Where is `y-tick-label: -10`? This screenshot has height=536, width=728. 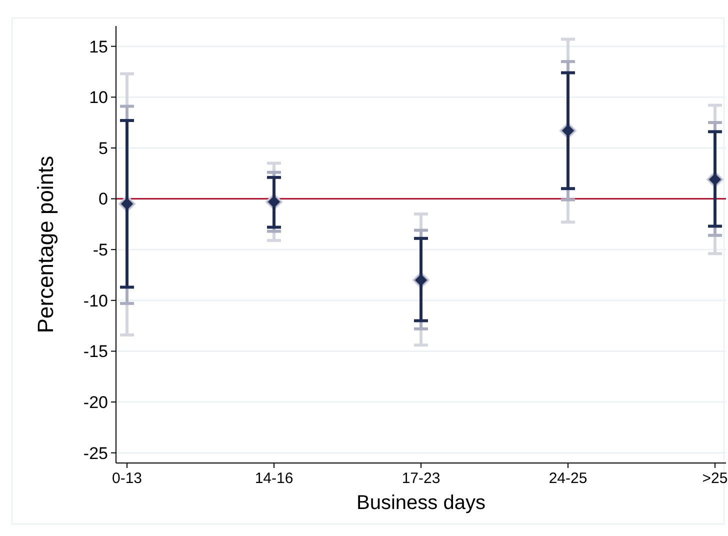
y-tick-label: -10 is located at coordinates (95, 300).